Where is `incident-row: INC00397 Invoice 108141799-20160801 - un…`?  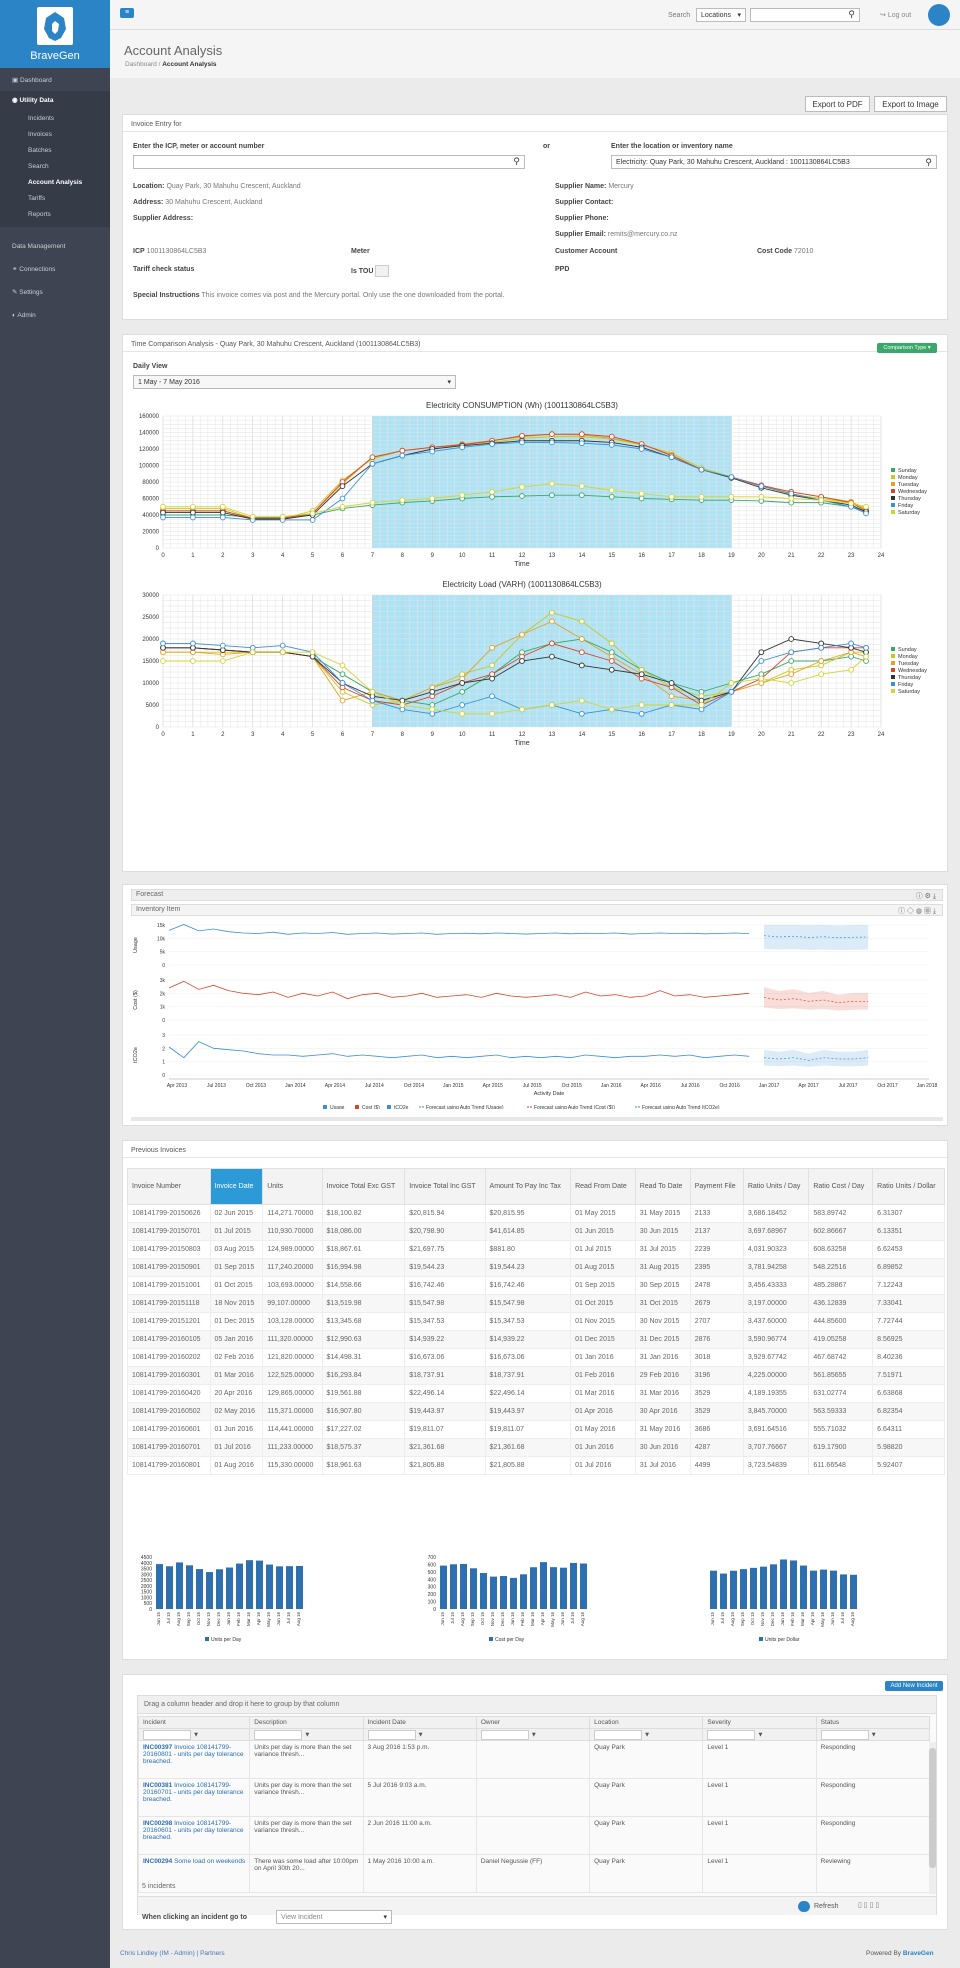
incident-row: INC00397 Invoice 108141799-20160801 - un… is located at coordinates (534, 1759).